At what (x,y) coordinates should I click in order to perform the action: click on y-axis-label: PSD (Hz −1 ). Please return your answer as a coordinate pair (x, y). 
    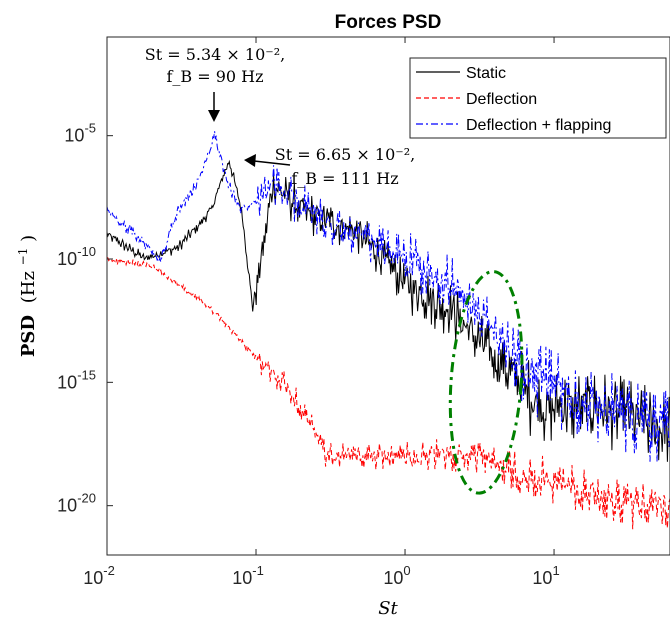
    Looking at the image, I should click on (25, 296).